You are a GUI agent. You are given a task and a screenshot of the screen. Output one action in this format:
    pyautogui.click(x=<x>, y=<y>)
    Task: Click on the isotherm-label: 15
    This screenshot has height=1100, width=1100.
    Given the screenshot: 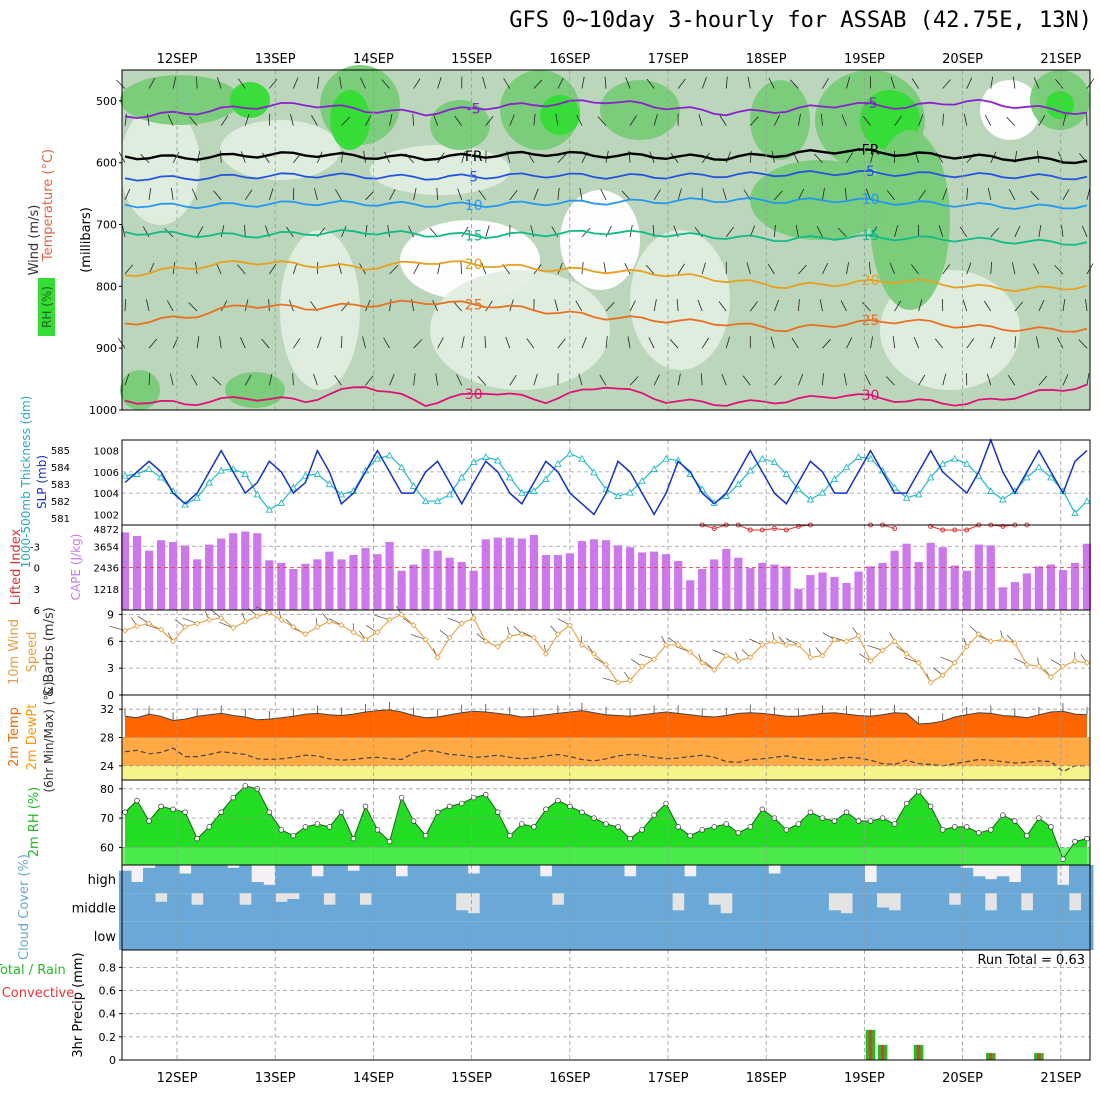 What is the action you would take?
    pyautogui.click(x=871, y=236)
    